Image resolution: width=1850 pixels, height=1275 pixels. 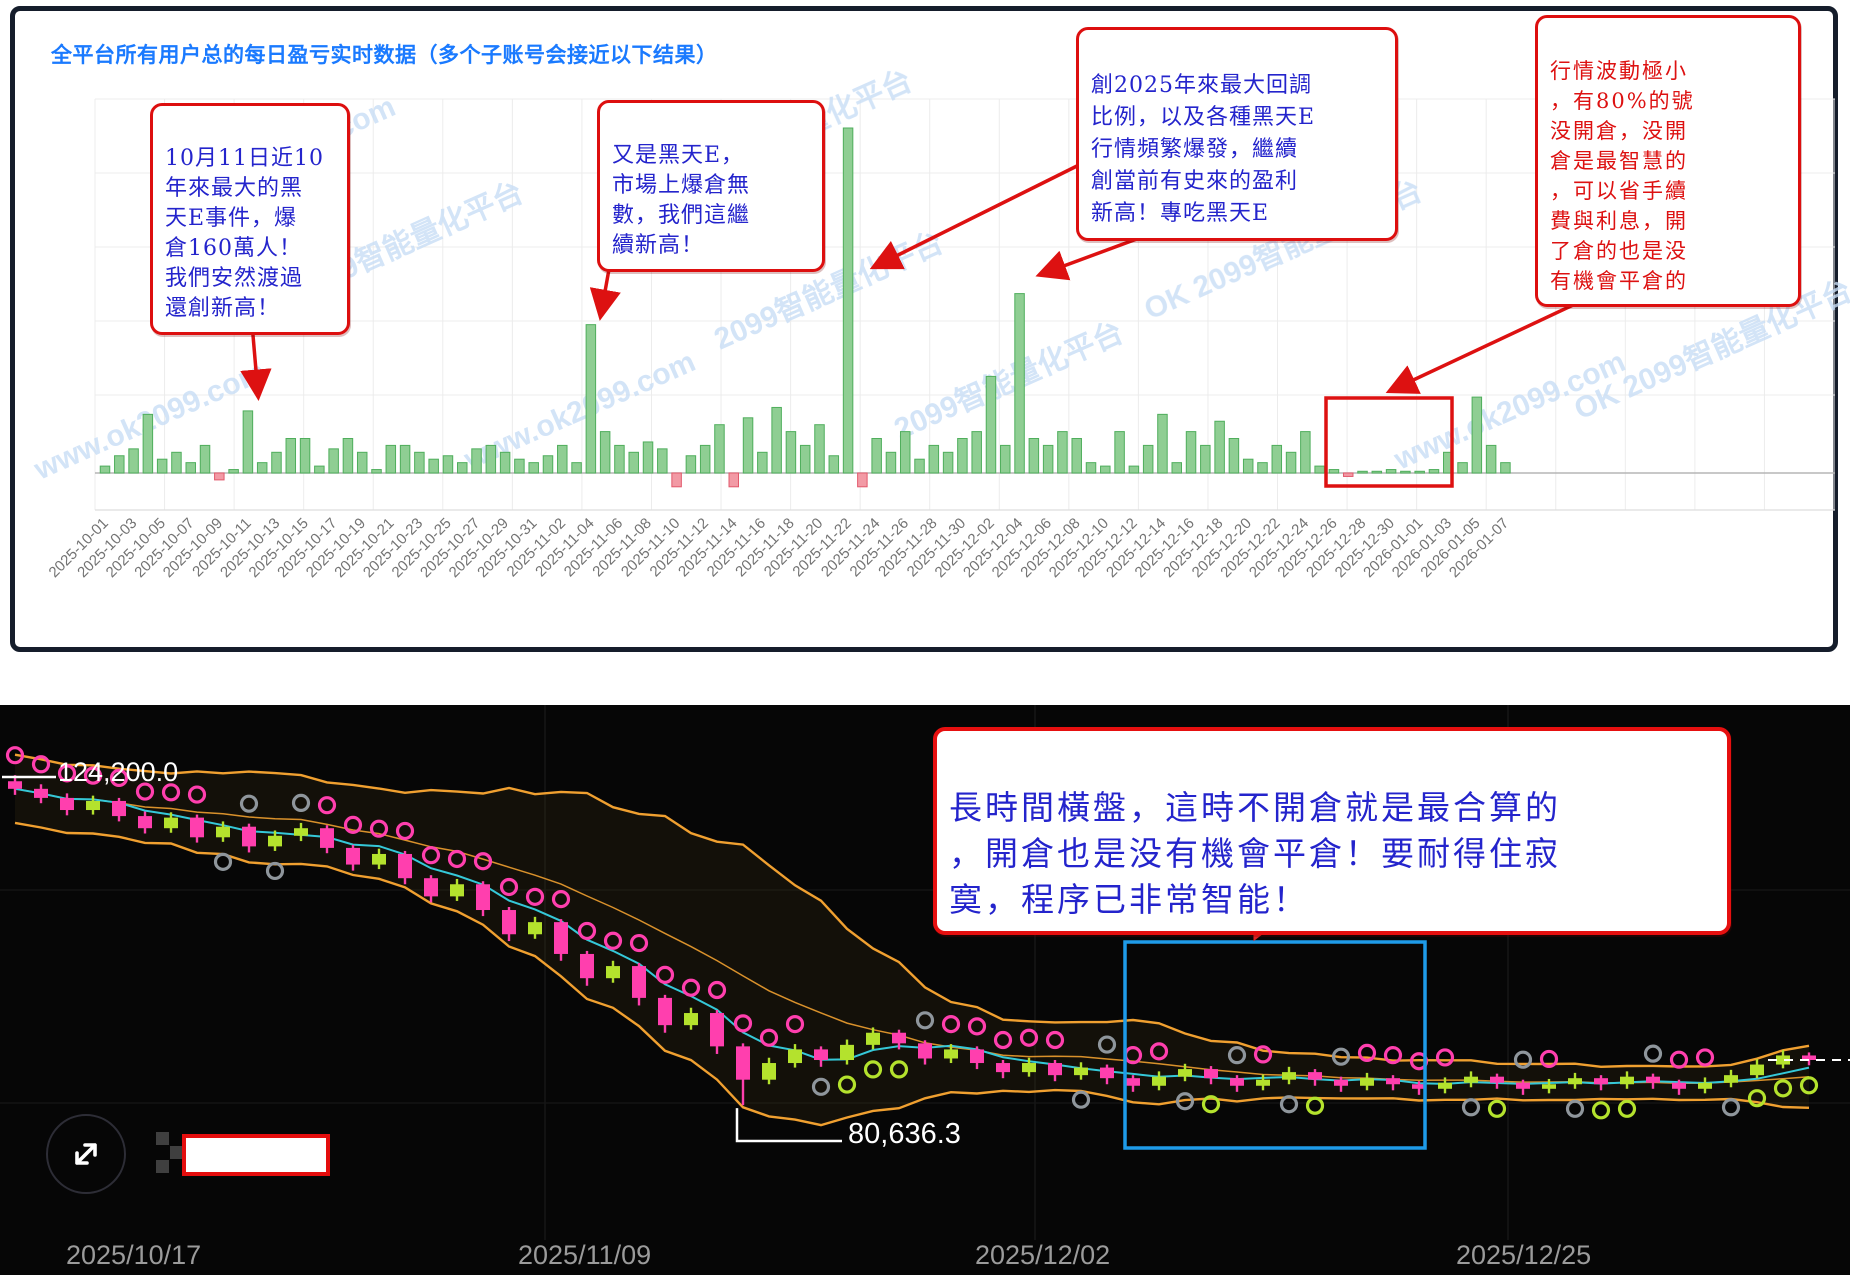 I want to click on annotation-arrow, so click(x=977, y=215).